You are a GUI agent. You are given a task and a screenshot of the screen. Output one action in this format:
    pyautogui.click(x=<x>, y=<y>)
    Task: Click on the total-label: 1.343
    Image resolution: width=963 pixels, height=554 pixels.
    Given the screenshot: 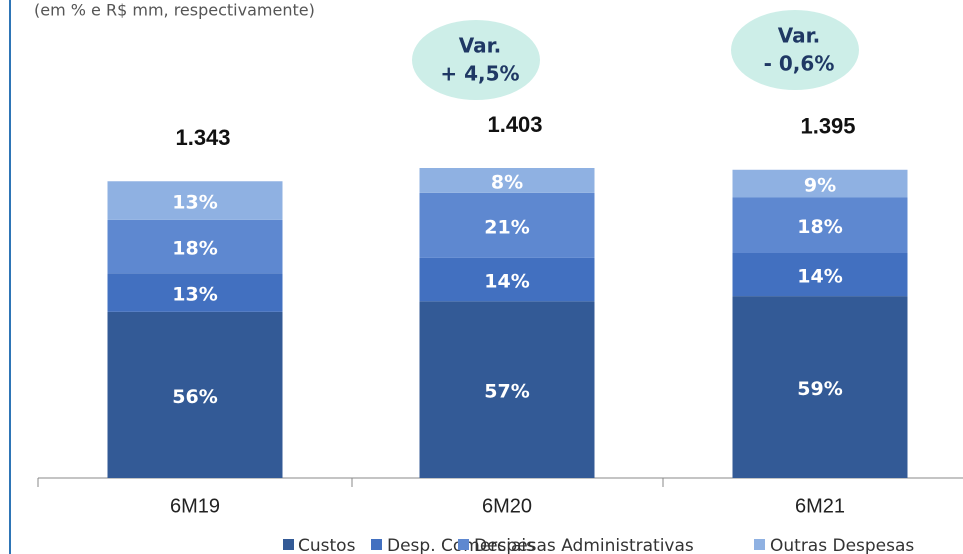 What is the action you would take?
    pyautogui.click(x=202, y=137)
    